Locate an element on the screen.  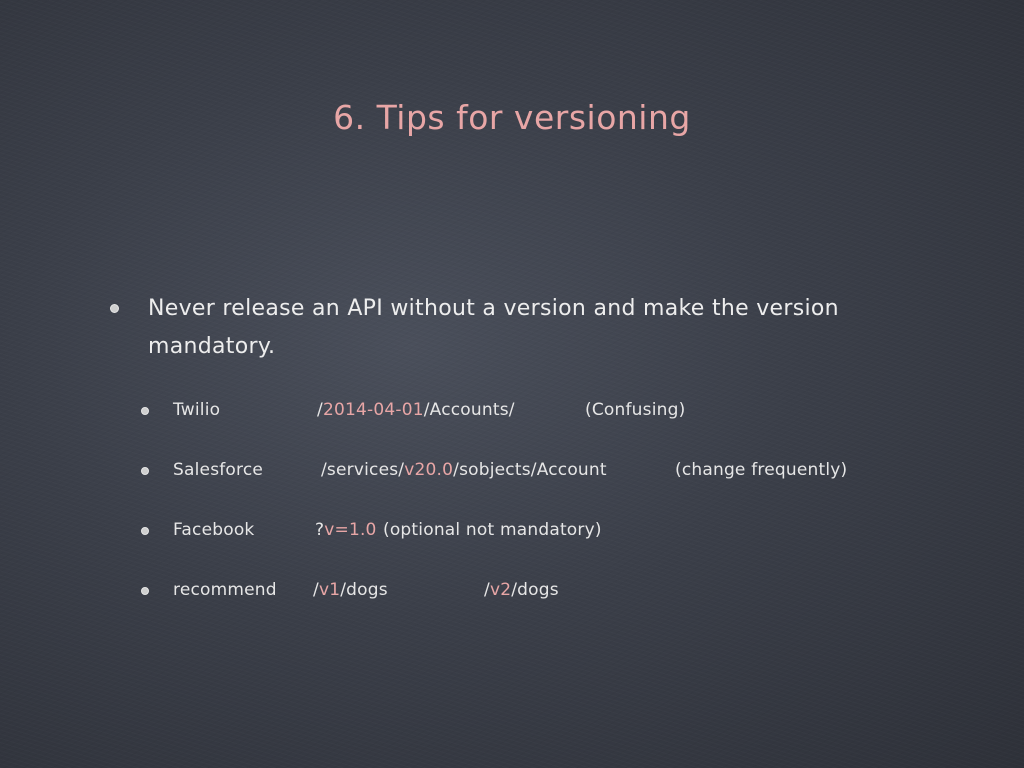
path-version: 2014-04-01 is located at coordinates (373, 410).